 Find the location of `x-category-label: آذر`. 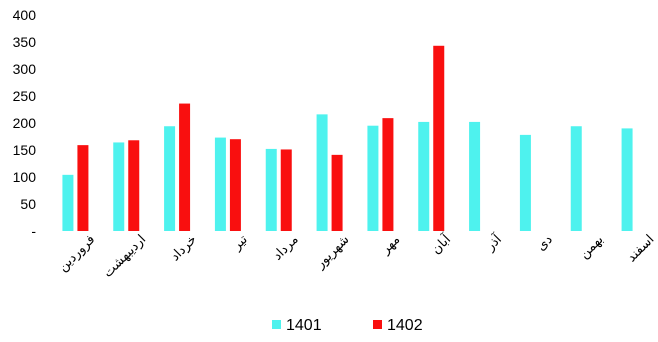

x-category-label: آذر is located at coordinates (493, 242).